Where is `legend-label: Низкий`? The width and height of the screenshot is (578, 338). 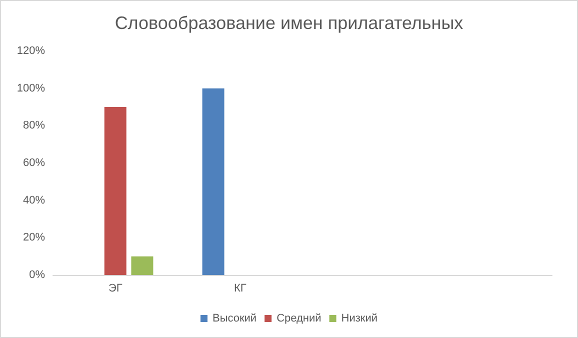 legend-label: Низкий is located at coordinates (359, 318).